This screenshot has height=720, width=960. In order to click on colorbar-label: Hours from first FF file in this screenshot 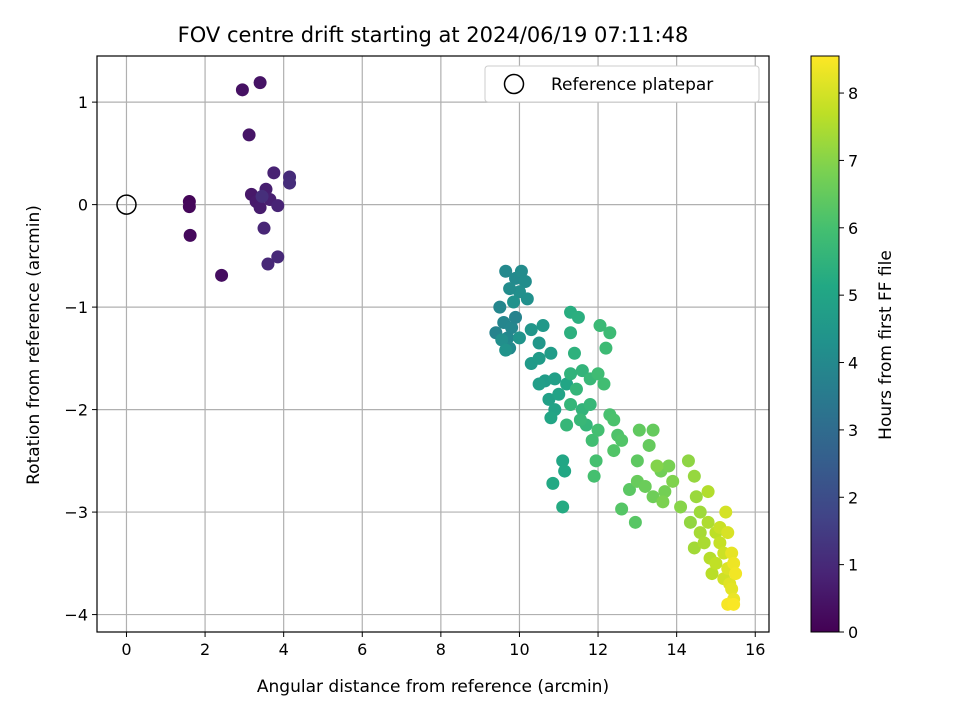, I will do `click(886, 345)`.